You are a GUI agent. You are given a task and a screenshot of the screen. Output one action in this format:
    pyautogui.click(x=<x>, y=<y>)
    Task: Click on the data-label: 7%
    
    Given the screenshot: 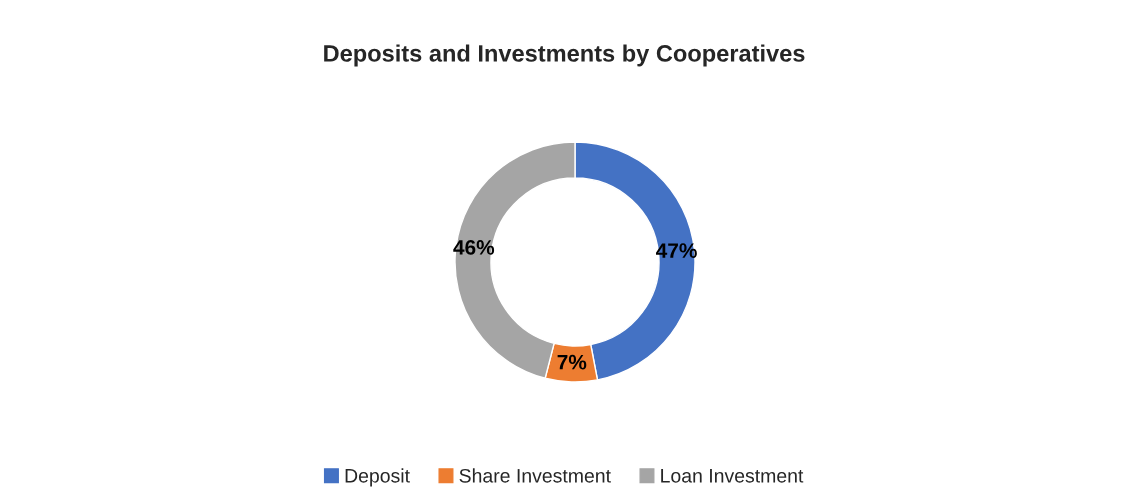 What is the action you would take?
    pyautogui.click(x=572, y=362)
    